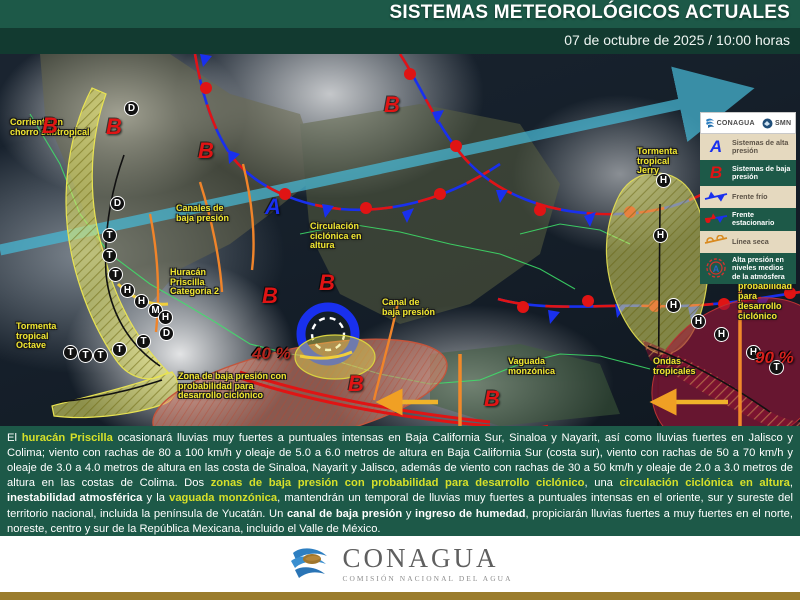  Describe the element at coordinates (206, 150) in the screenshot. I see `pressure-marker-B-3: B` at that location.